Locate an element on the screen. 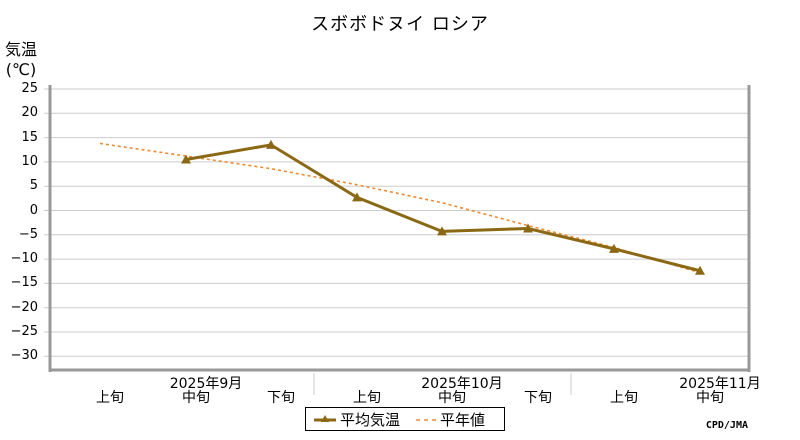 This screenshot has width=800, height=440. legend-item-normal: 平年値 is located at coordinates (449, 419).